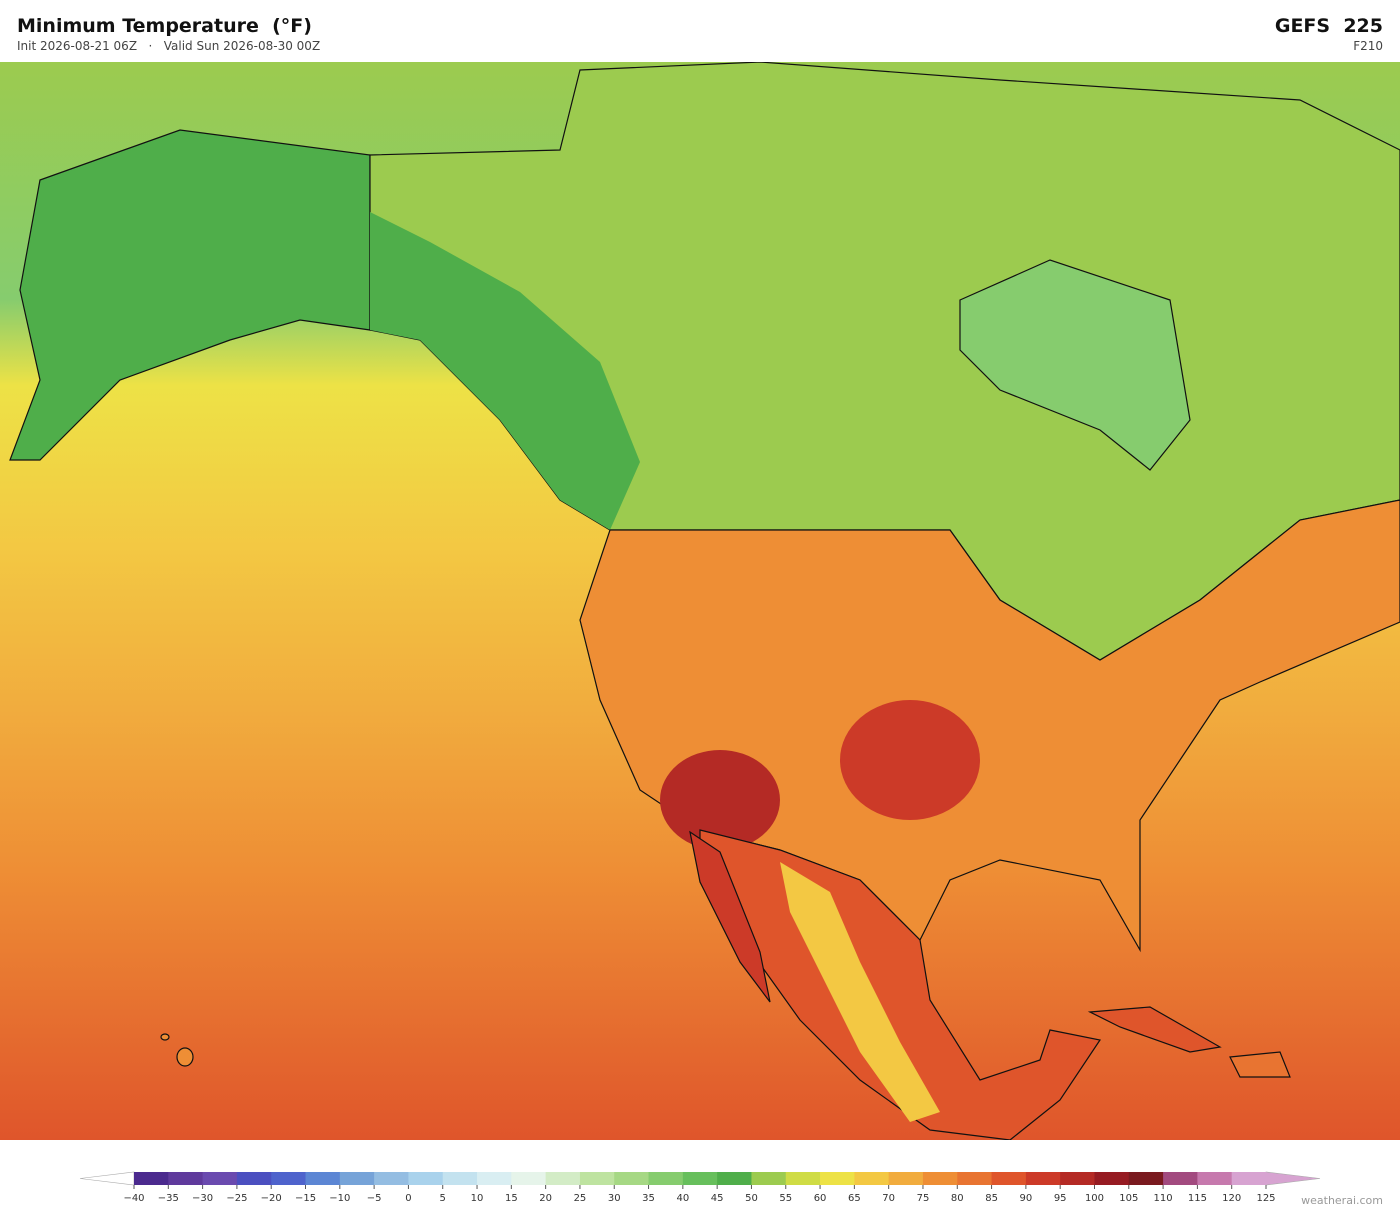 The width and height of the screenshot is (1400, 1215). I want to click on tick-label: 50, so click(751, 1198).